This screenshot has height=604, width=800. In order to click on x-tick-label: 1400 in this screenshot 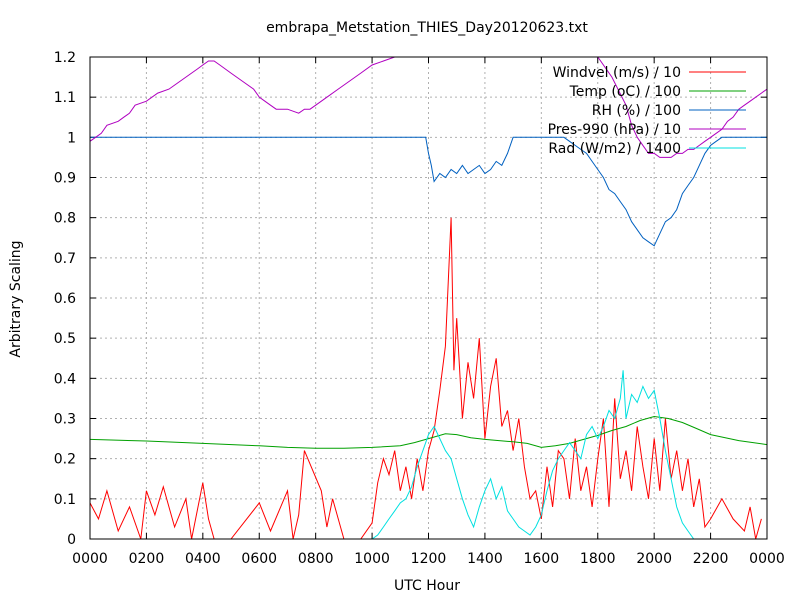, I will do `click(485, 559)`.